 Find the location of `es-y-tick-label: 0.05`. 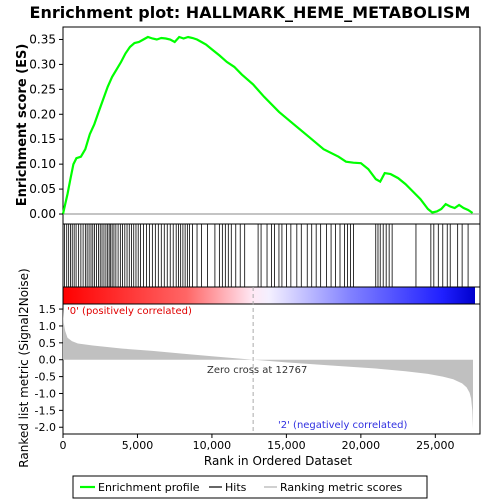

es-y-tick-label: 0.05 is located at coordinates (42, 189).